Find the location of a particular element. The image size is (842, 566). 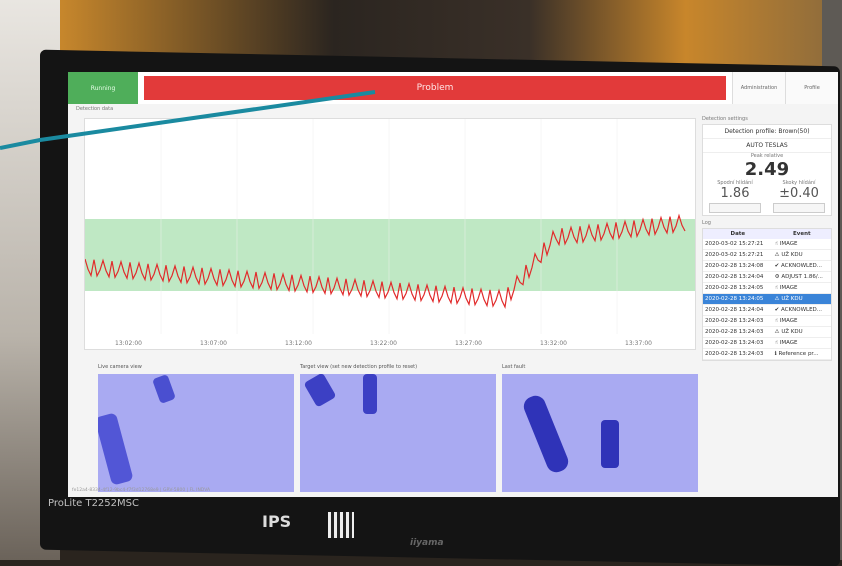

monitor-brand: ProLite T2252MSC is located at coordinates (93, 503).